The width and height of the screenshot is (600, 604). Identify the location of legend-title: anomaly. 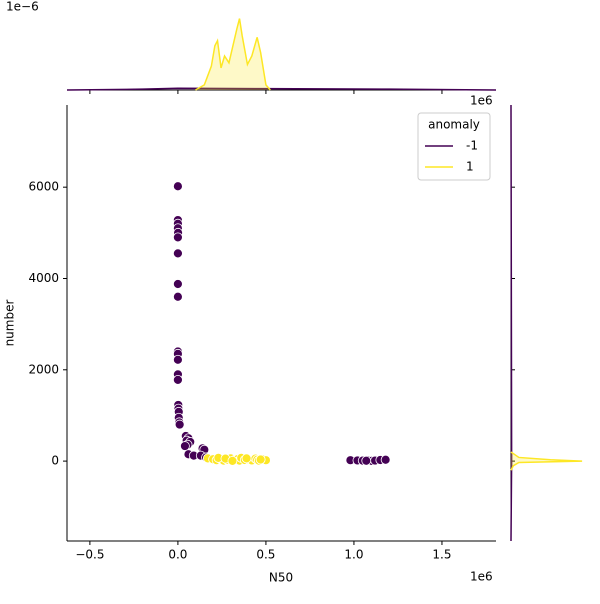
(454, 125).